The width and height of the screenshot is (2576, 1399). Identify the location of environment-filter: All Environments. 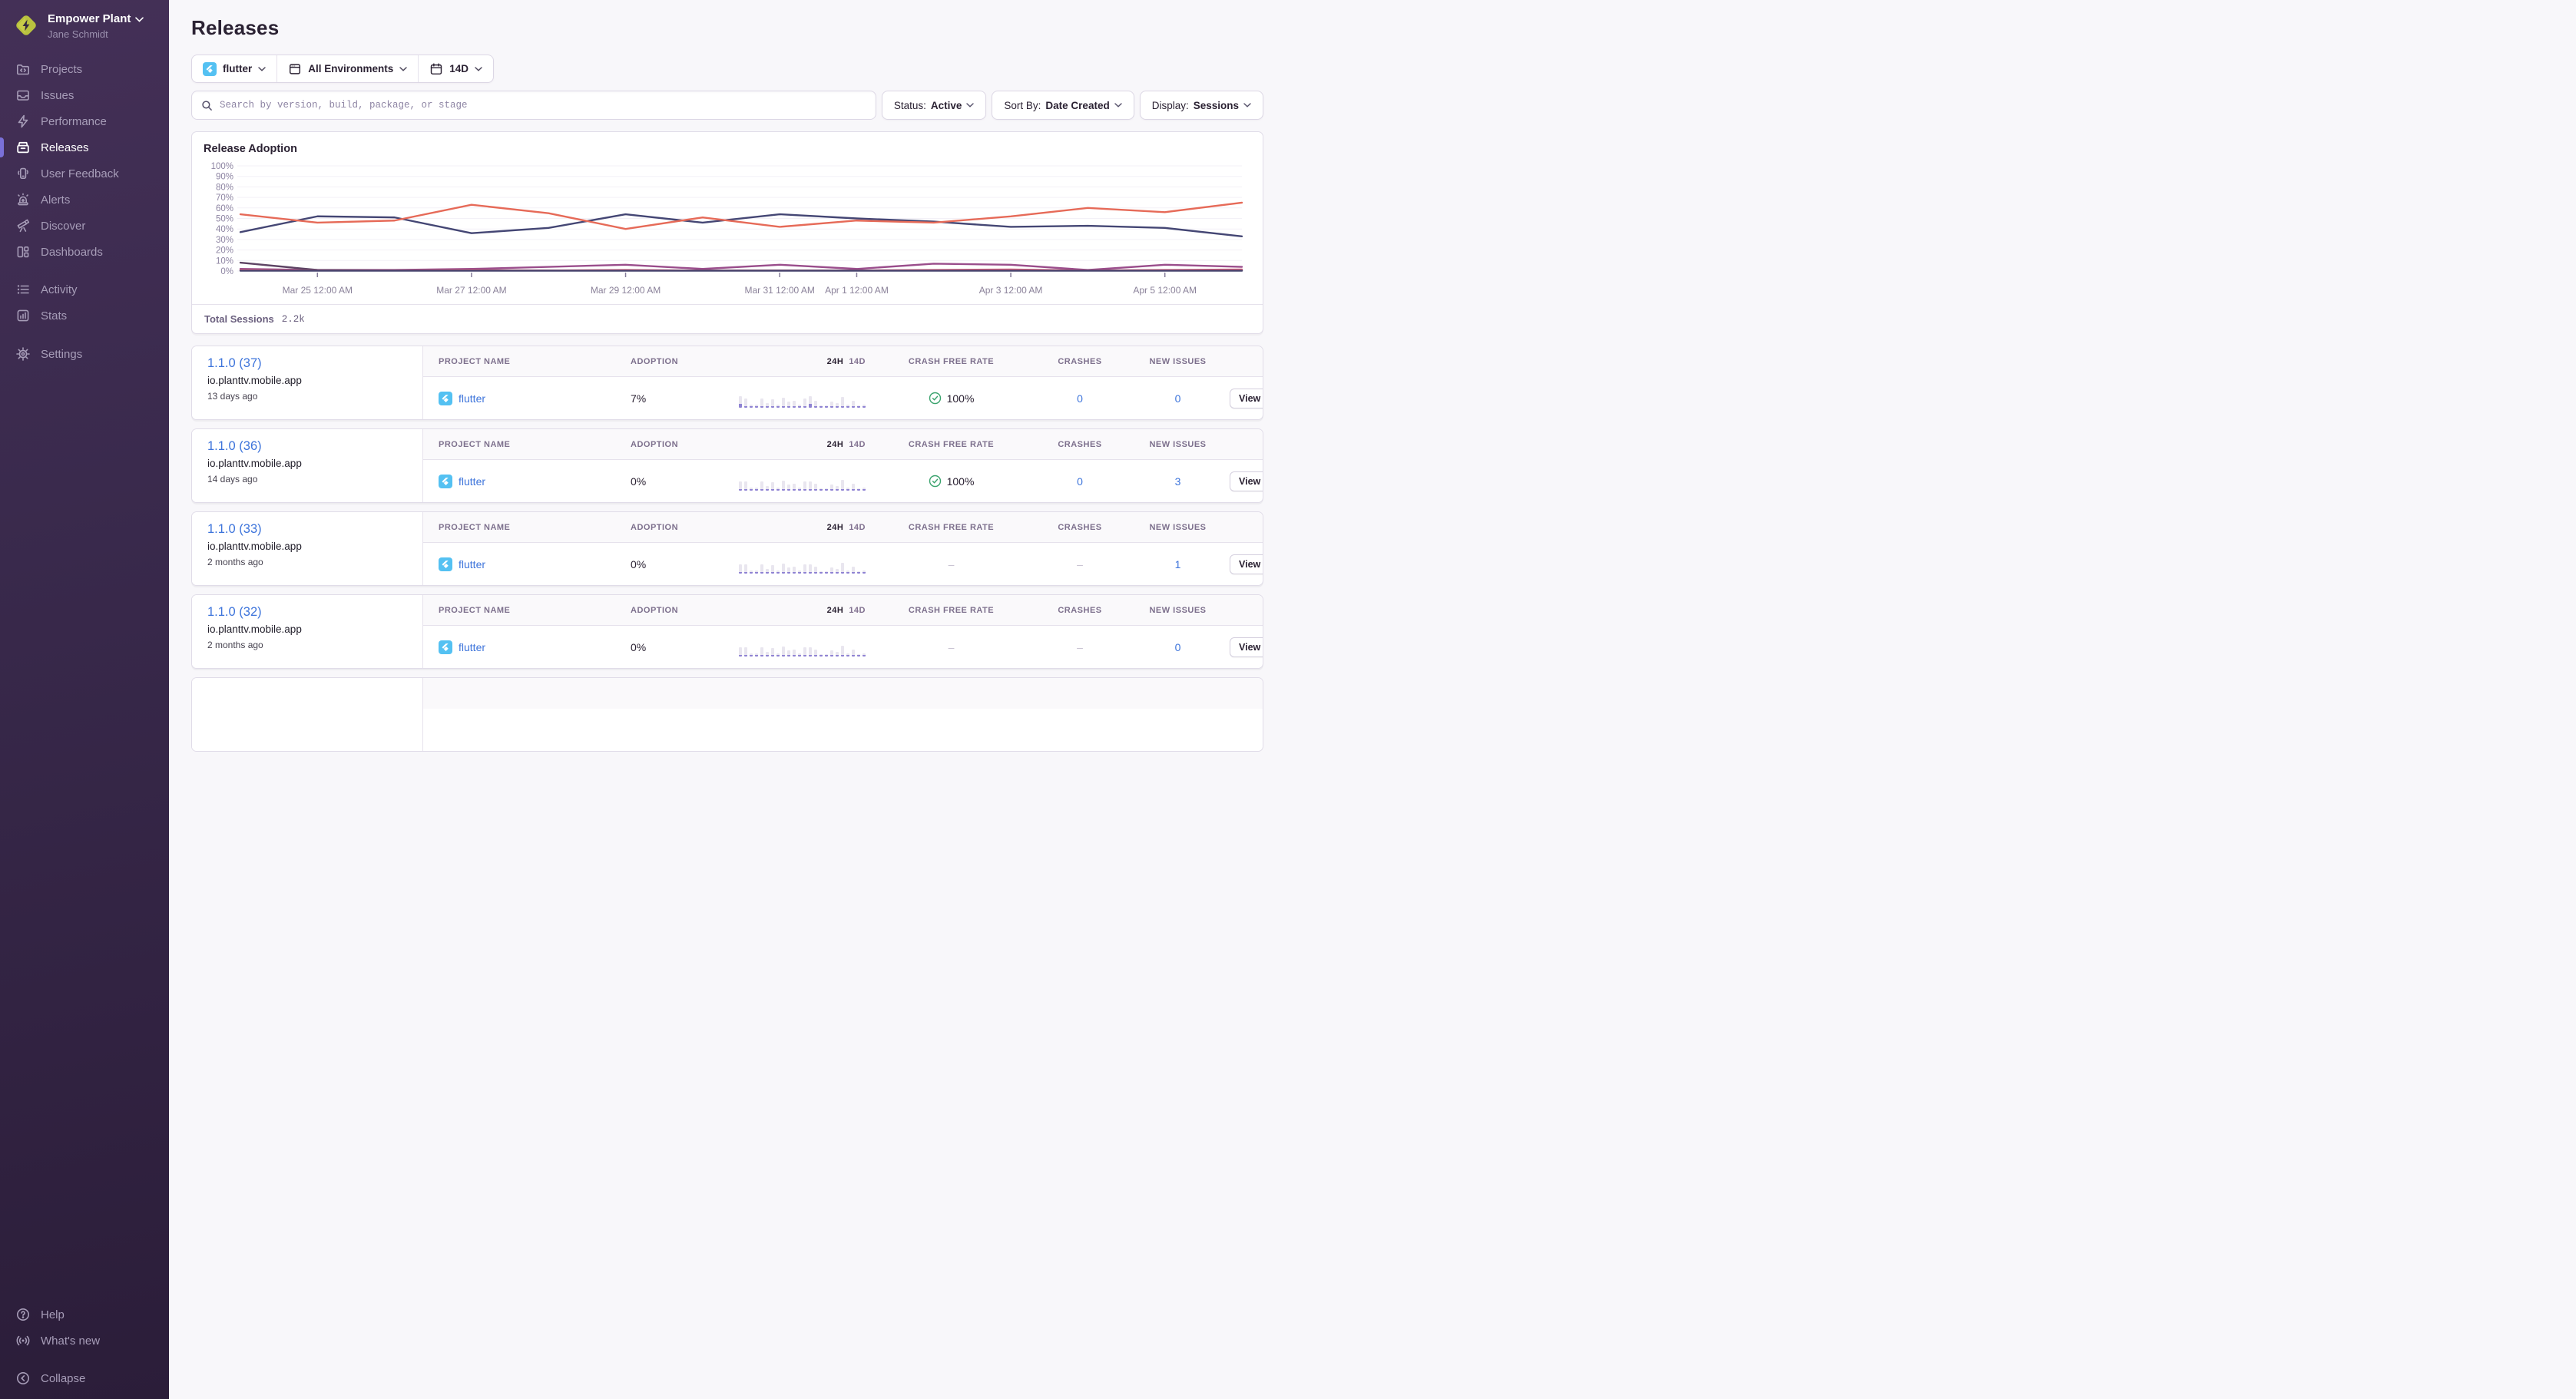
(347, 68).